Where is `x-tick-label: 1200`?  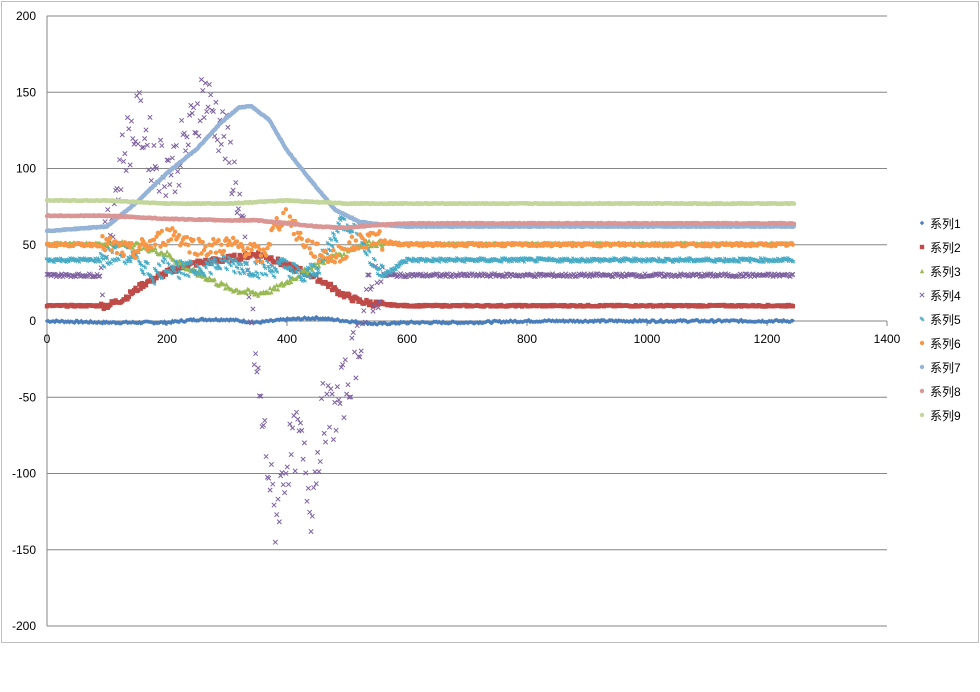 x-tick-label: 1200 is located at coordinates (767, 339).